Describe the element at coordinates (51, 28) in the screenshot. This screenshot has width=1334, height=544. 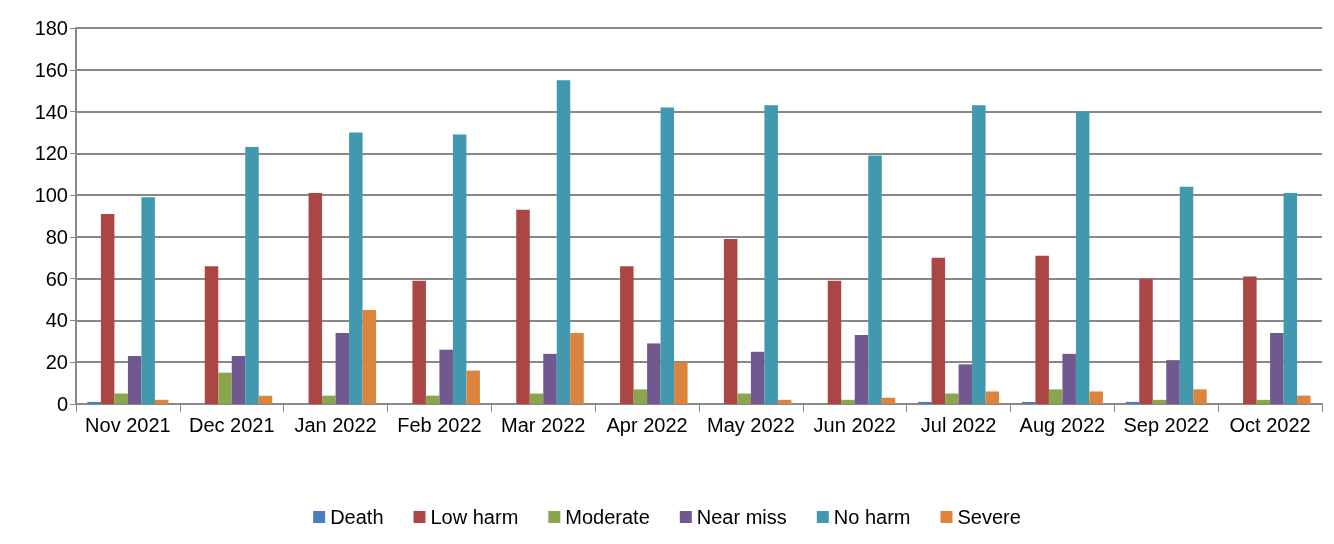
I see `y-tick-label: 180` at that location.